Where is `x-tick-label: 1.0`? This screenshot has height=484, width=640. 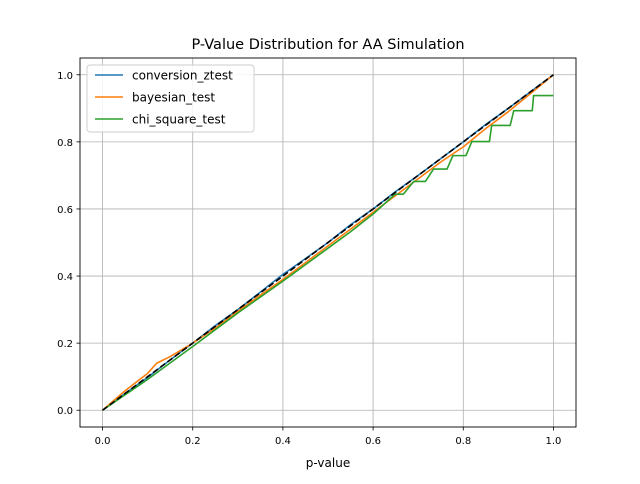
x-tick-label: 1.0 is located at coordinates (554, 441).